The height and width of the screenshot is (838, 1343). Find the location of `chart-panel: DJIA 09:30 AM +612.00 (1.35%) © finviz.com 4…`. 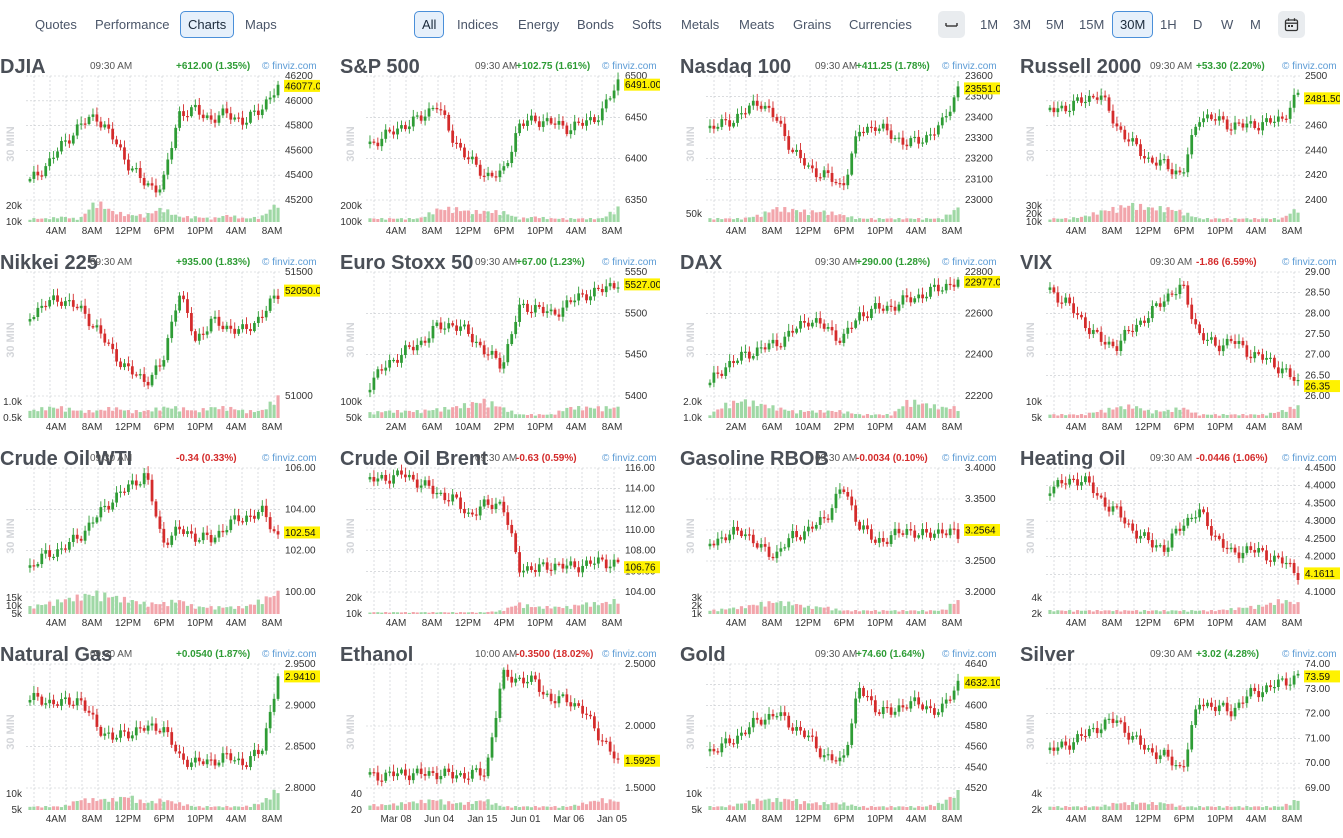

chart-panel: DJIA 09:30 AM +612.00 (1.35%) © finviz.com 4… is located at coordinates (170, 152).